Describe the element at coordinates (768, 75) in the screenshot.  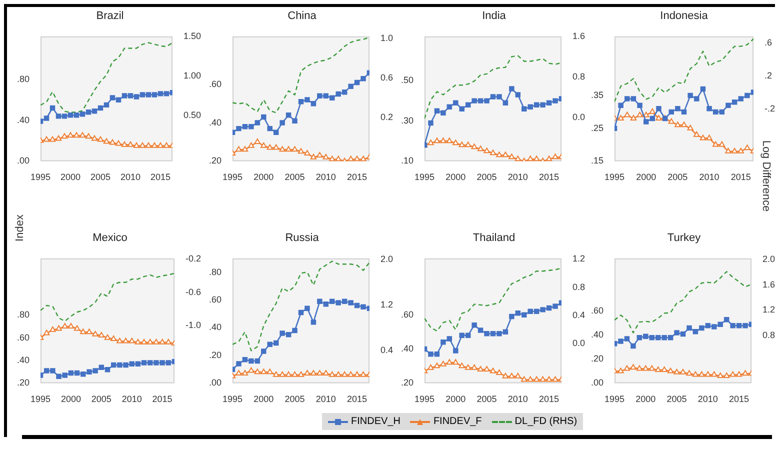
I see `y2-tick-label: .2` at that location.